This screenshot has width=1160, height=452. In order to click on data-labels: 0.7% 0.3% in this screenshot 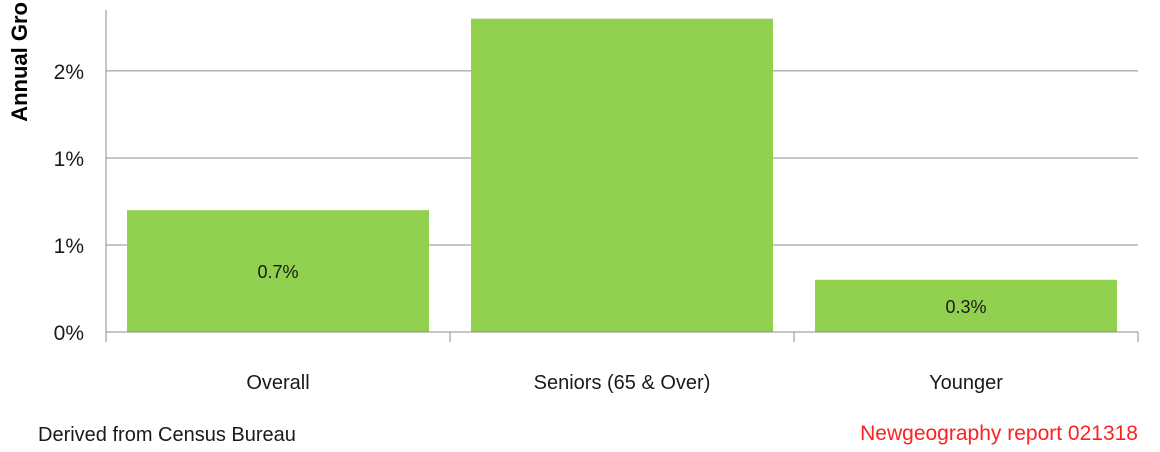, I will do `click(621, 289)`.